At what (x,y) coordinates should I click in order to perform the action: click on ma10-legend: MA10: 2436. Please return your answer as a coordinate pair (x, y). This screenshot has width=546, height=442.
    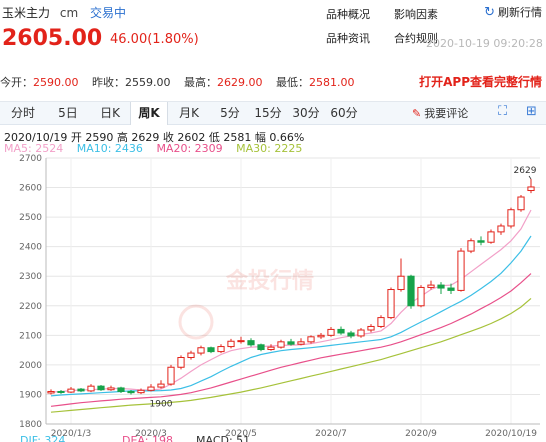
    Looking at the image, I should click on (109, 148).